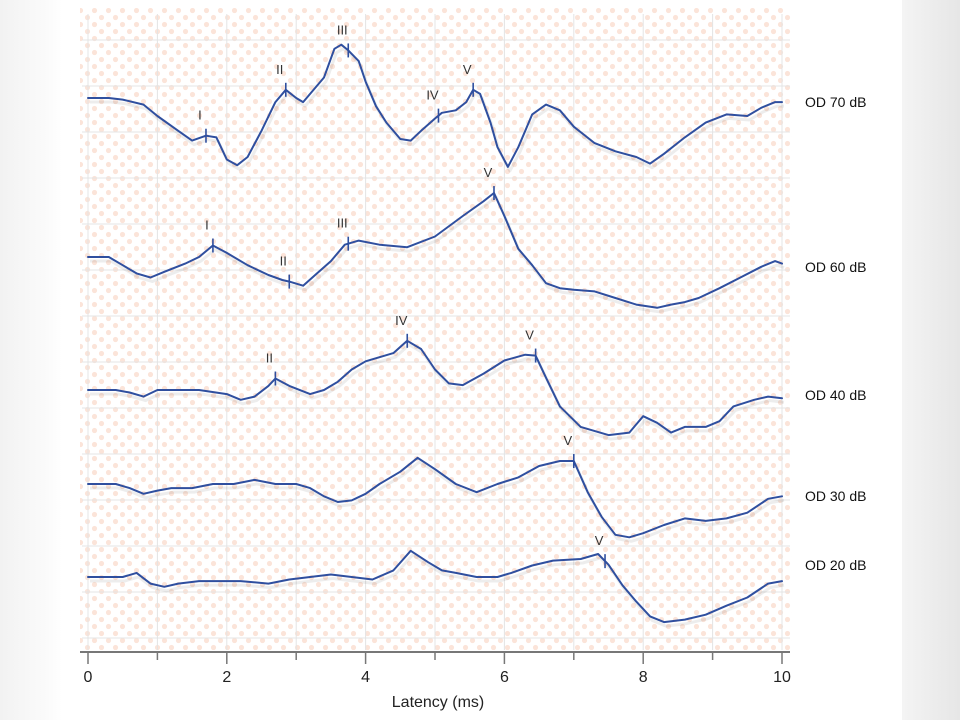 Image resolution: width=960 pixels, height=720 pixels. I want to click on x-axis-title: Latency (ms), so click(438, 702).